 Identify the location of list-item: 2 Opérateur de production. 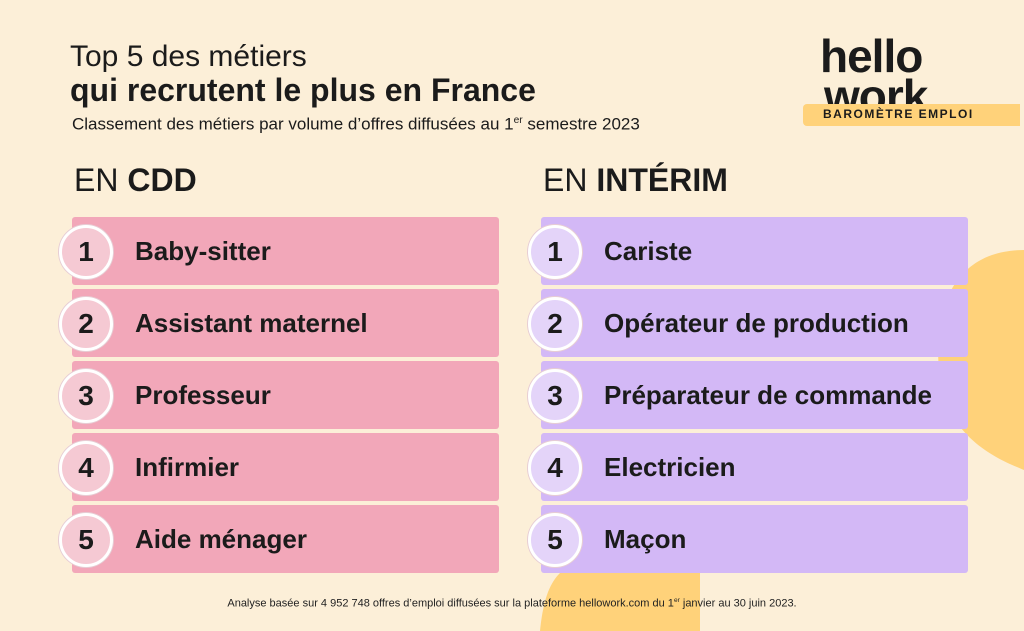
(748, 323).